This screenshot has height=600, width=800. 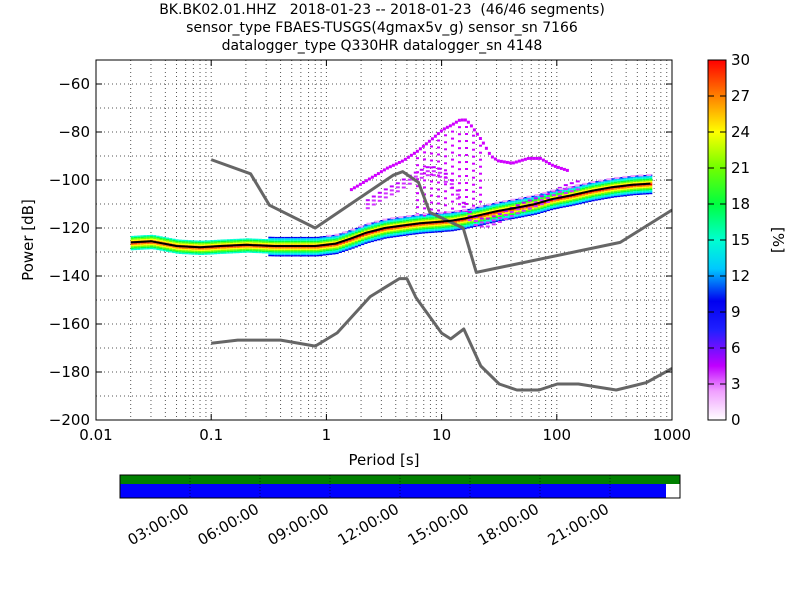 I want to click on timeline-tick-label: 03:00:00, so click(x=158, y=524).